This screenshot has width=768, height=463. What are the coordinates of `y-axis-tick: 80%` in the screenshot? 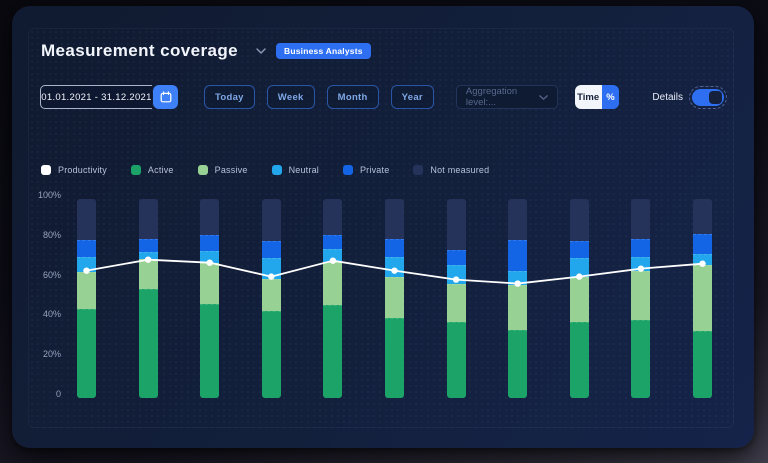 It's located at (51, 234).